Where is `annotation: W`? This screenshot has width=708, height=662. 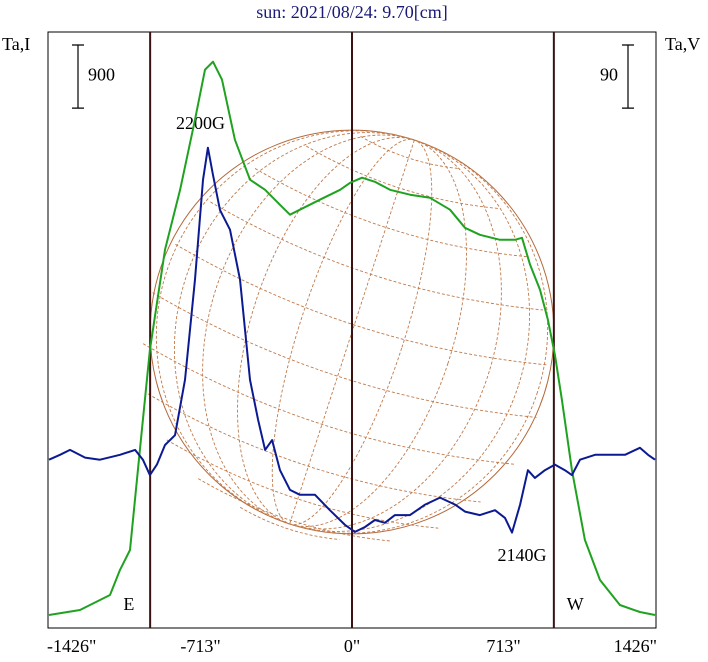
annotation: W is located at coordinates (575, 604).